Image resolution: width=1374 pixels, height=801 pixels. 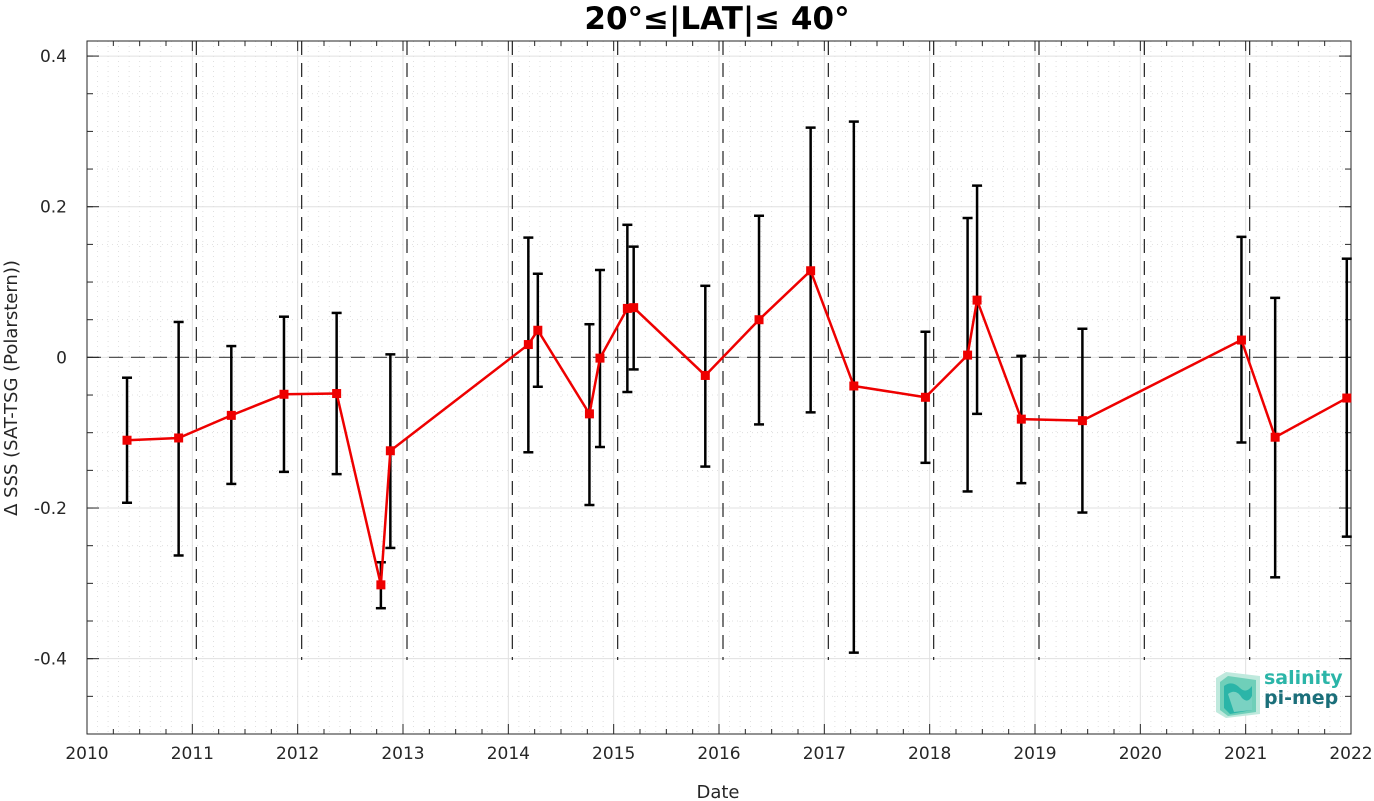 I want to click on y-axis-label: Δ SSS (SAT-TSG (Polarstern)), so click(x=11, y=388).